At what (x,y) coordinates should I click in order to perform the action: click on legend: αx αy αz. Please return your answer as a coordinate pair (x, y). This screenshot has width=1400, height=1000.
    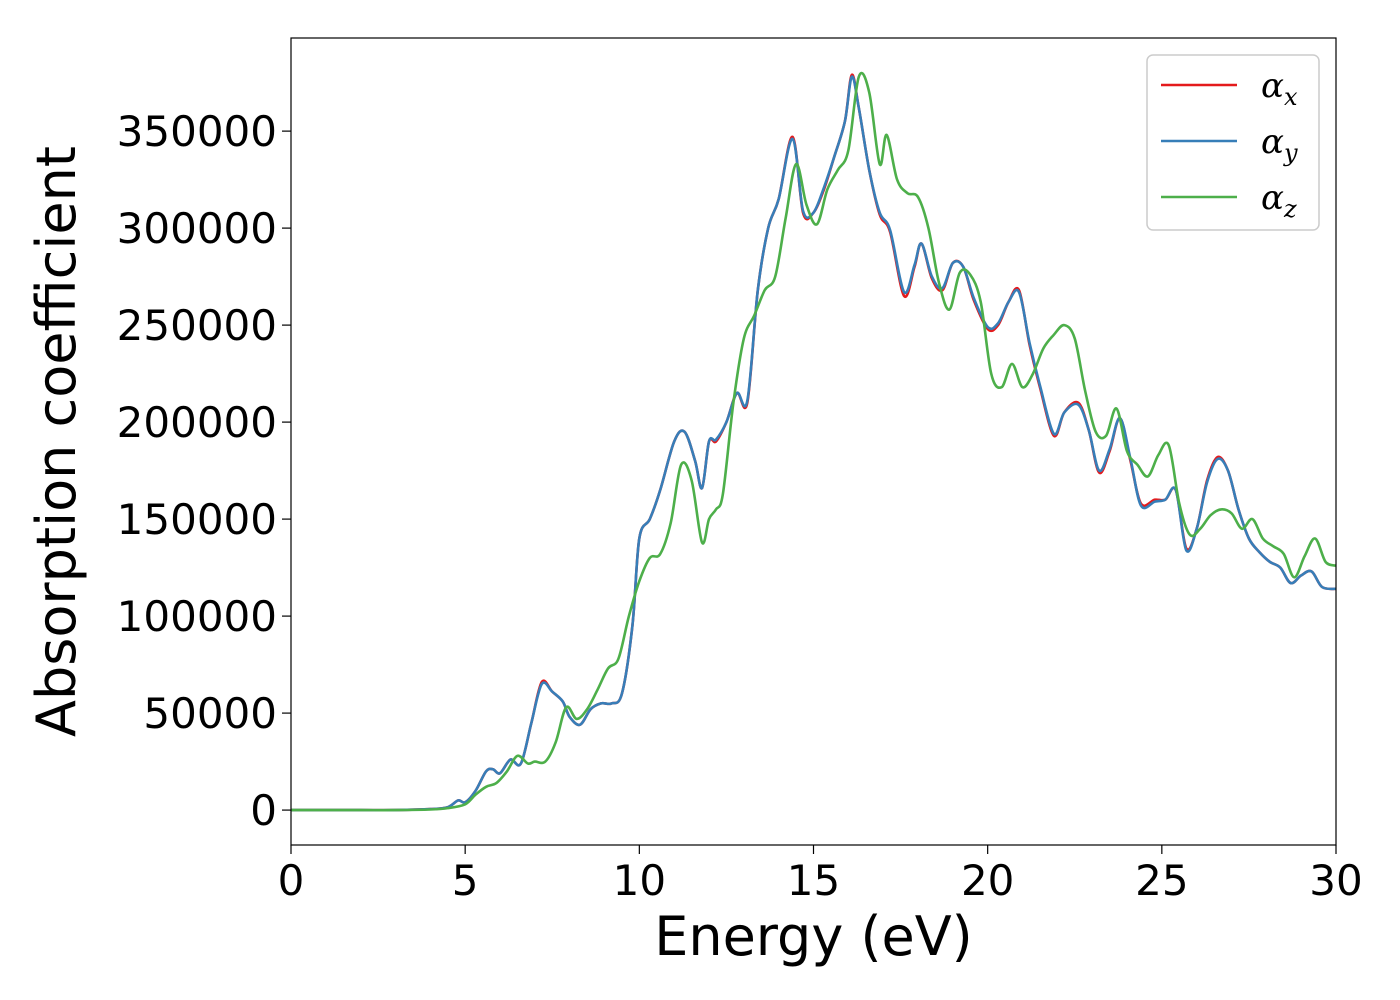
    Looking at the image, I should click on (1233, 142).